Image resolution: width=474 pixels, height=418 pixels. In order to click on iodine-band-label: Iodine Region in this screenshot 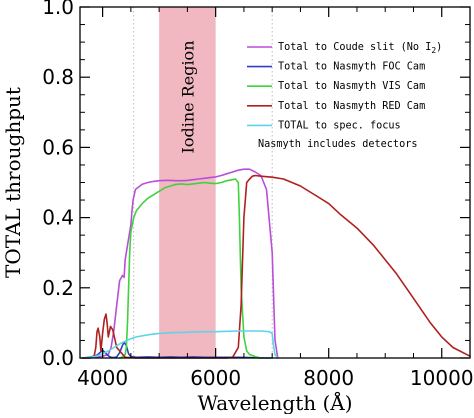, I will do `click(187, 97)`.